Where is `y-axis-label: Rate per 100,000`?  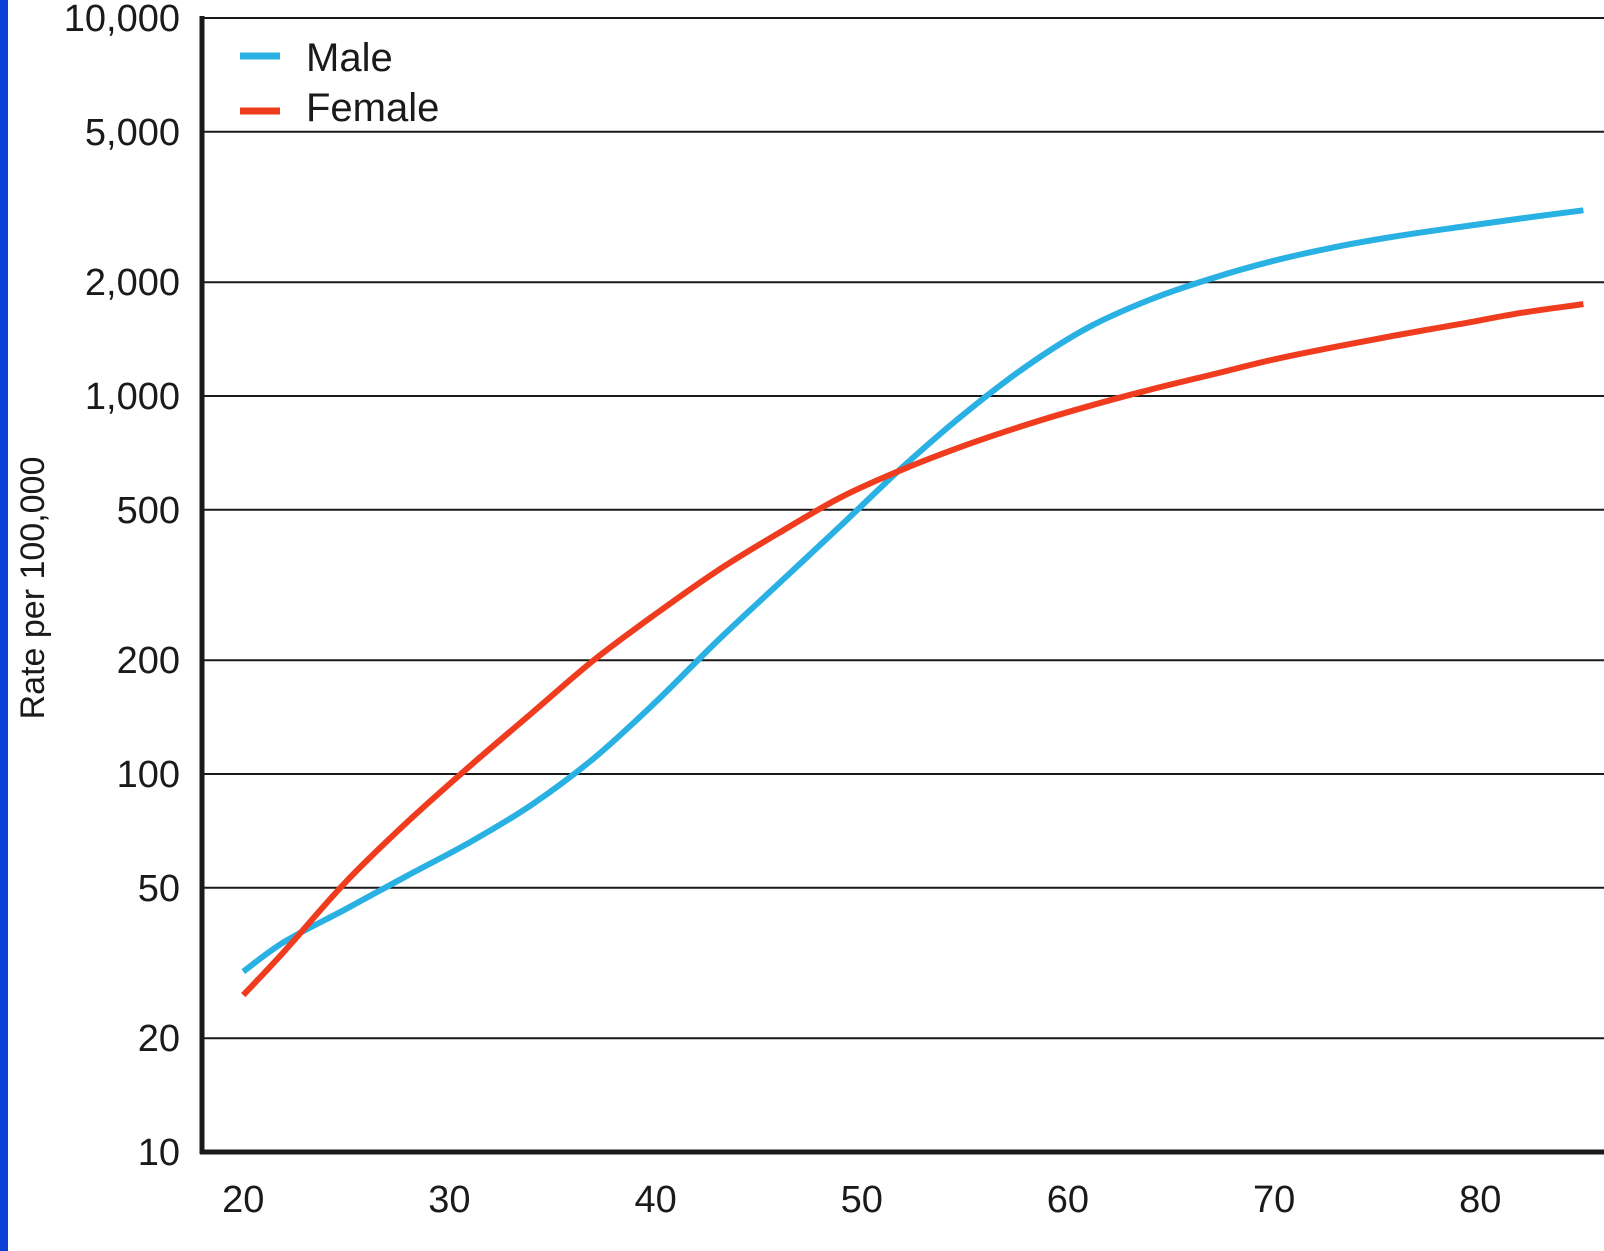
y-axis-label: Rate per 100,000 is located at coordinates (33, 588).